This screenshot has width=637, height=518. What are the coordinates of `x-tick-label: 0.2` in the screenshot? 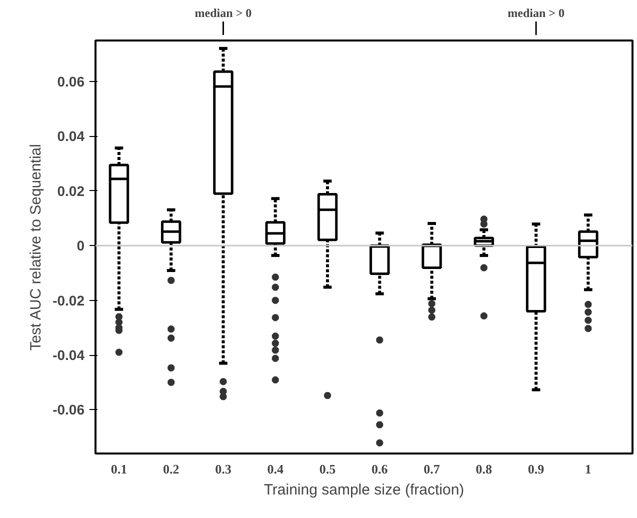 It's located at (171, 469).